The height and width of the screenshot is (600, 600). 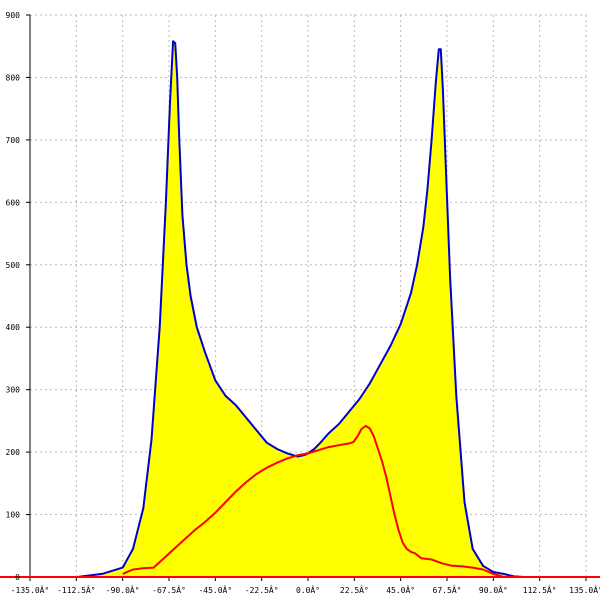 What do you see at coordinates (17, 577) in the screenshot?
I see `y-tick-label: 0` at bounding box center [17, 577].